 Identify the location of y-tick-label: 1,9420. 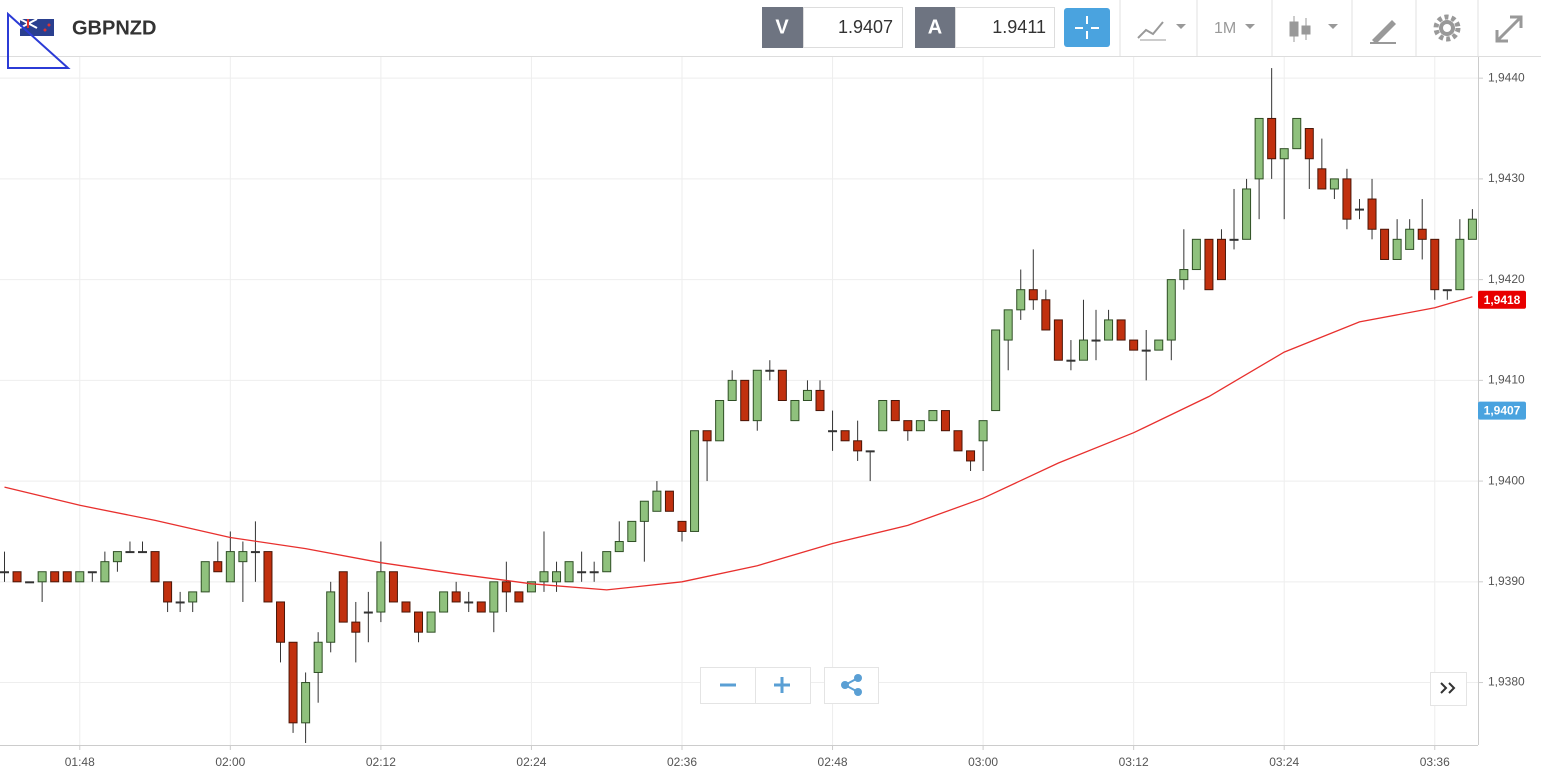
(1506, 279).